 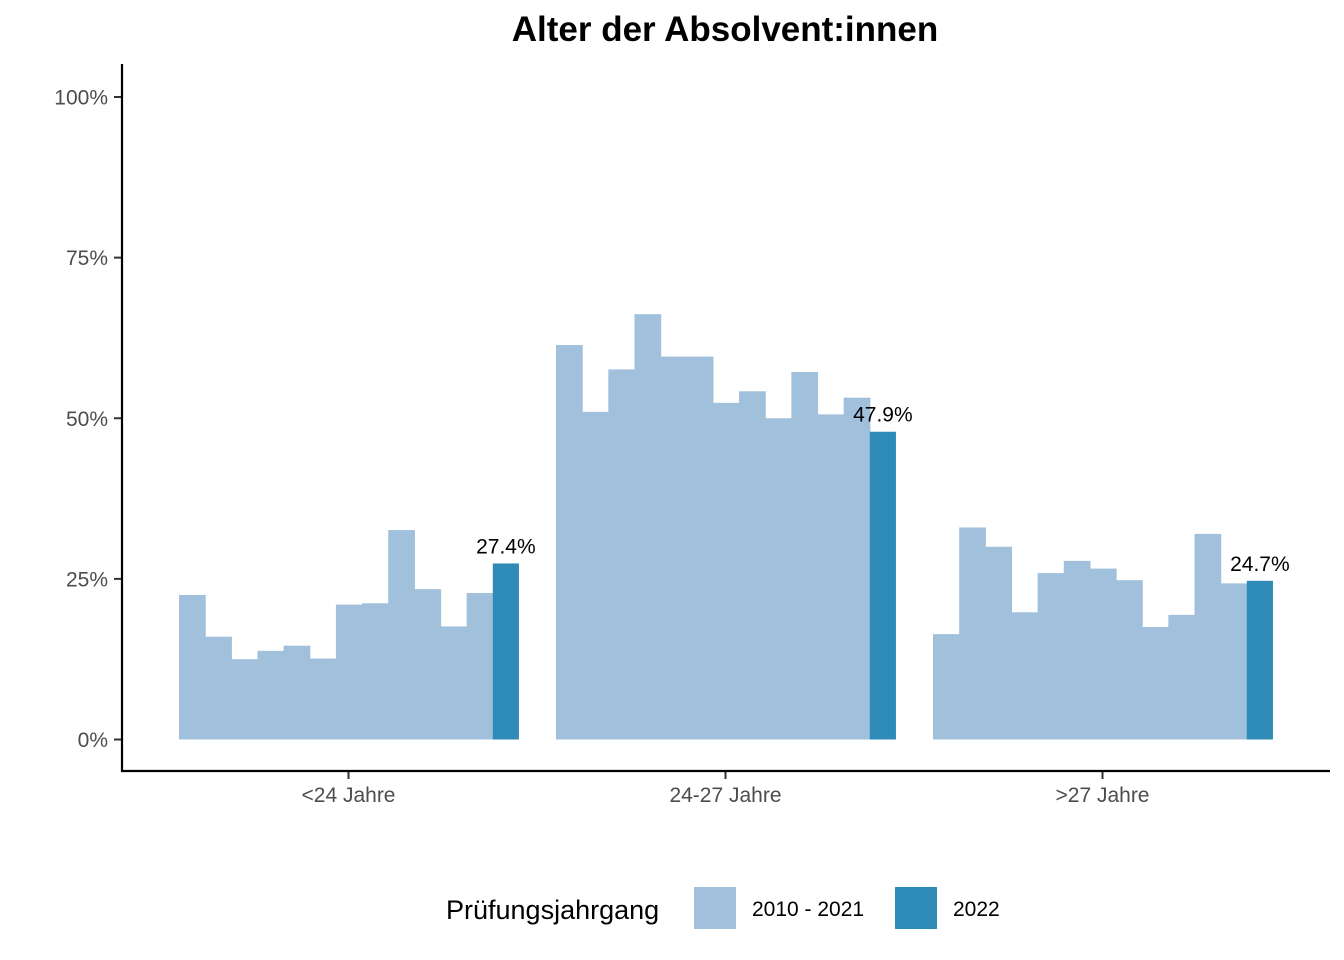 I want to click on x-tick-label: >27 Jahre, so click(x=1103, y=795).